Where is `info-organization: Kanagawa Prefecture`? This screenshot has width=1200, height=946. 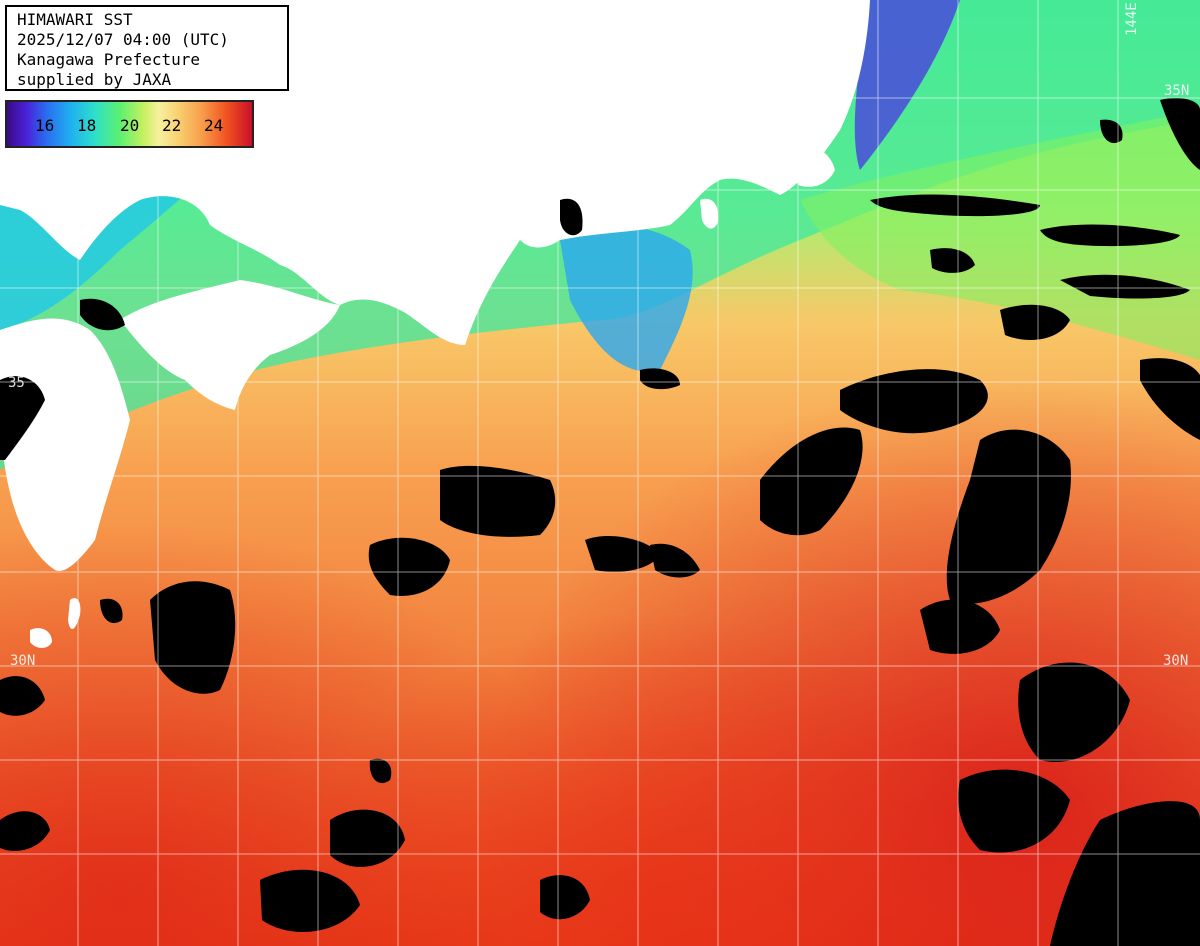
info-organization: Kanagawa Prefecture is located at coordinates (109, 59).